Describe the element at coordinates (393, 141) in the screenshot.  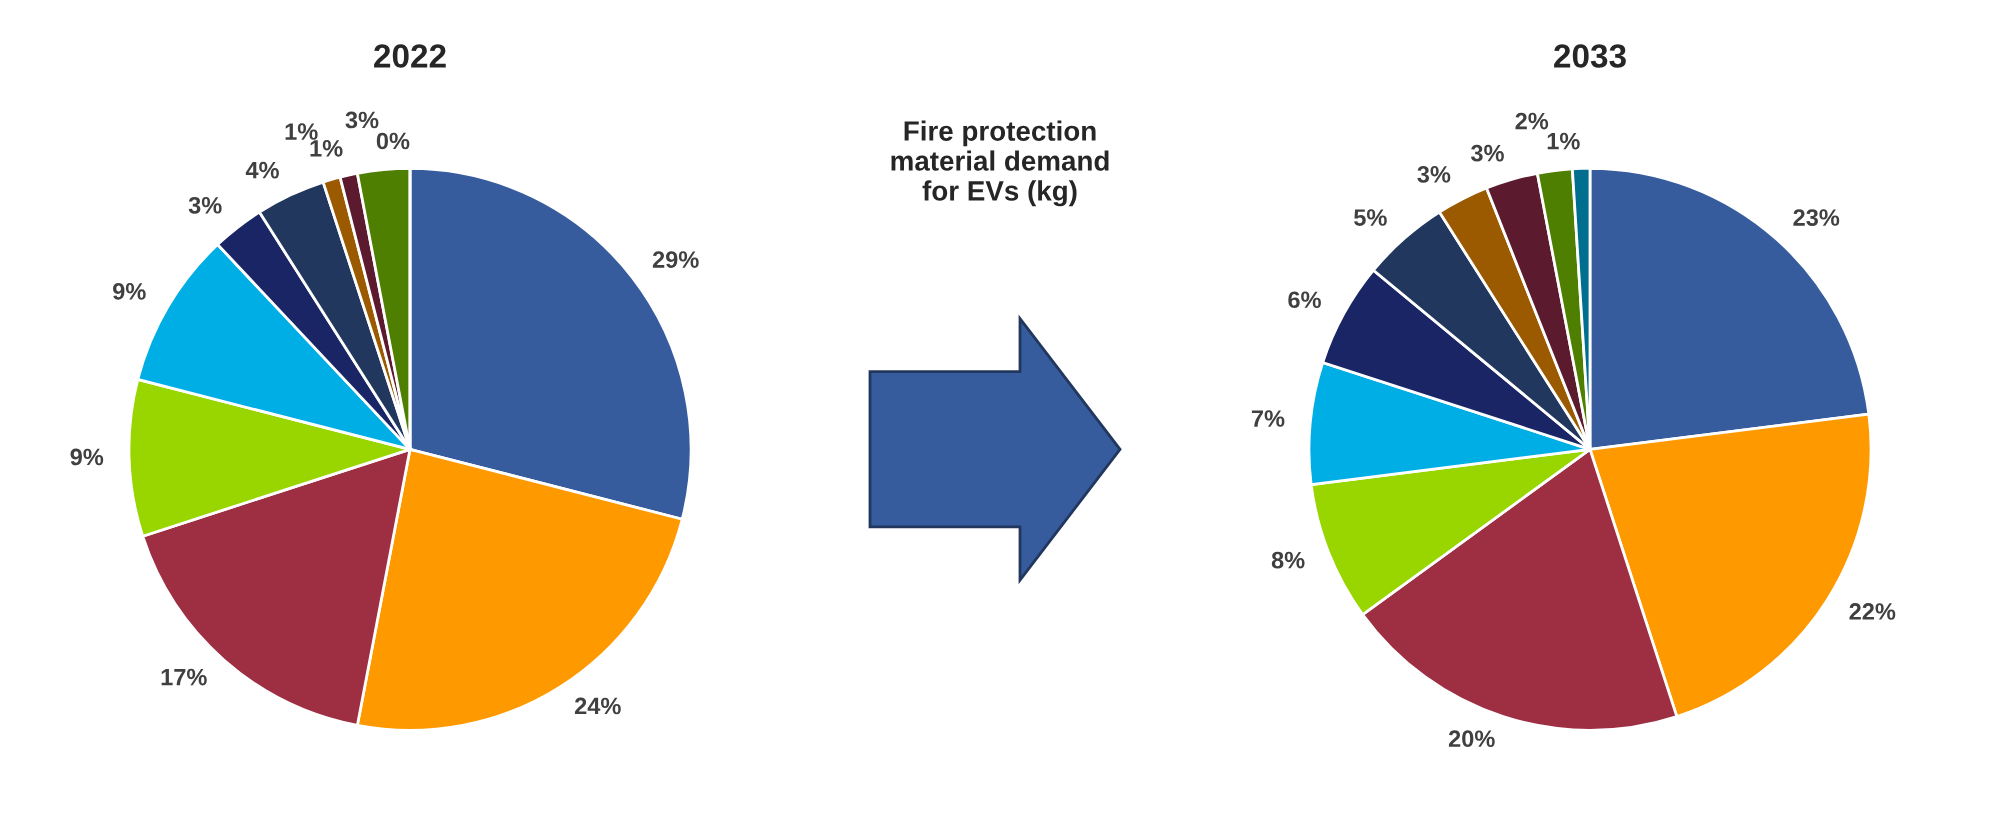
I see `text: 0%` at that location.